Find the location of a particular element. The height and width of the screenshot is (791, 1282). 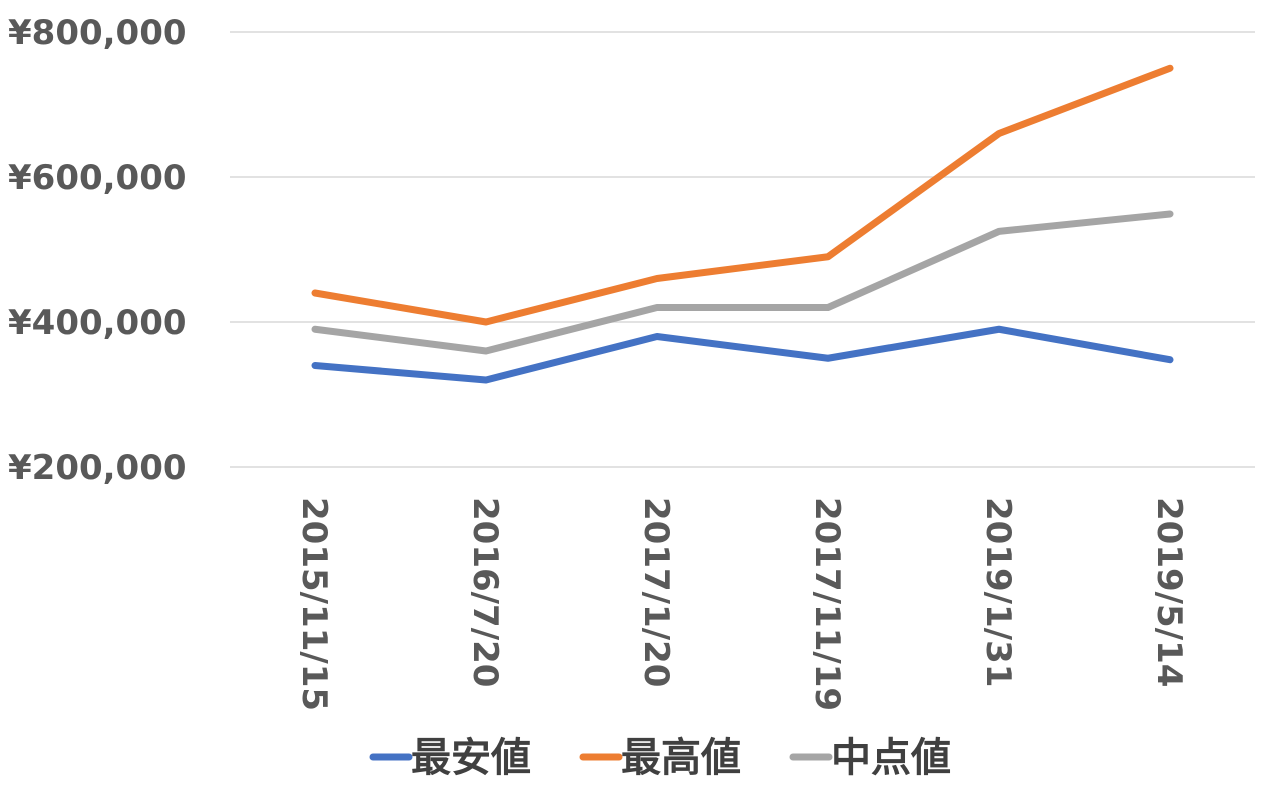

x-tick-label: 2019/5/14 is located at coordinates (1169, 592).